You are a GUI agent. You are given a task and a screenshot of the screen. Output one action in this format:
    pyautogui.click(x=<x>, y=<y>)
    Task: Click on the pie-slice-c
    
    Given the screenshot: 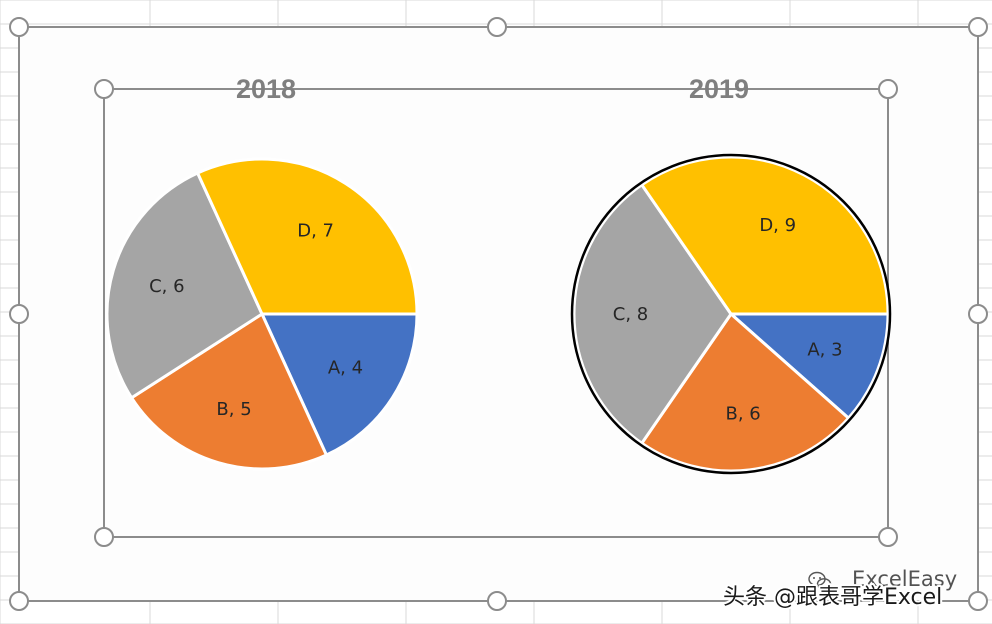 What is the action you would take?
    pyautogui.click(x=652, y=314)
    